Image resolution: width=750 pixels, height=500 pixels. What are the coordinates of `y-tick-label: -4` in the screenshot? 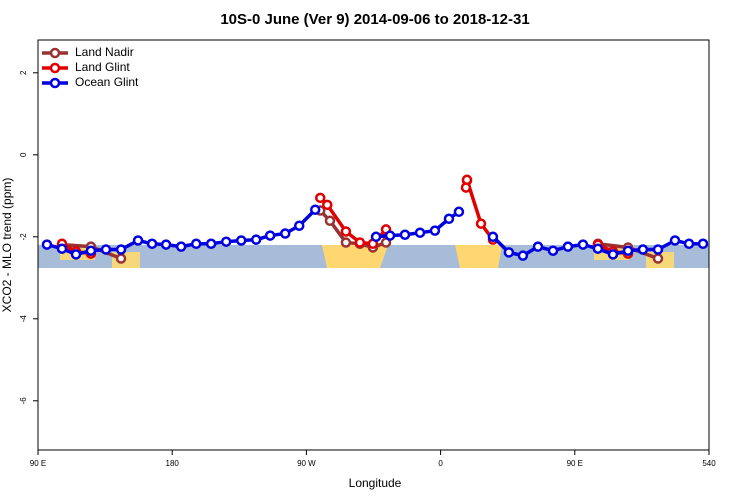 It's located at (23, 319).